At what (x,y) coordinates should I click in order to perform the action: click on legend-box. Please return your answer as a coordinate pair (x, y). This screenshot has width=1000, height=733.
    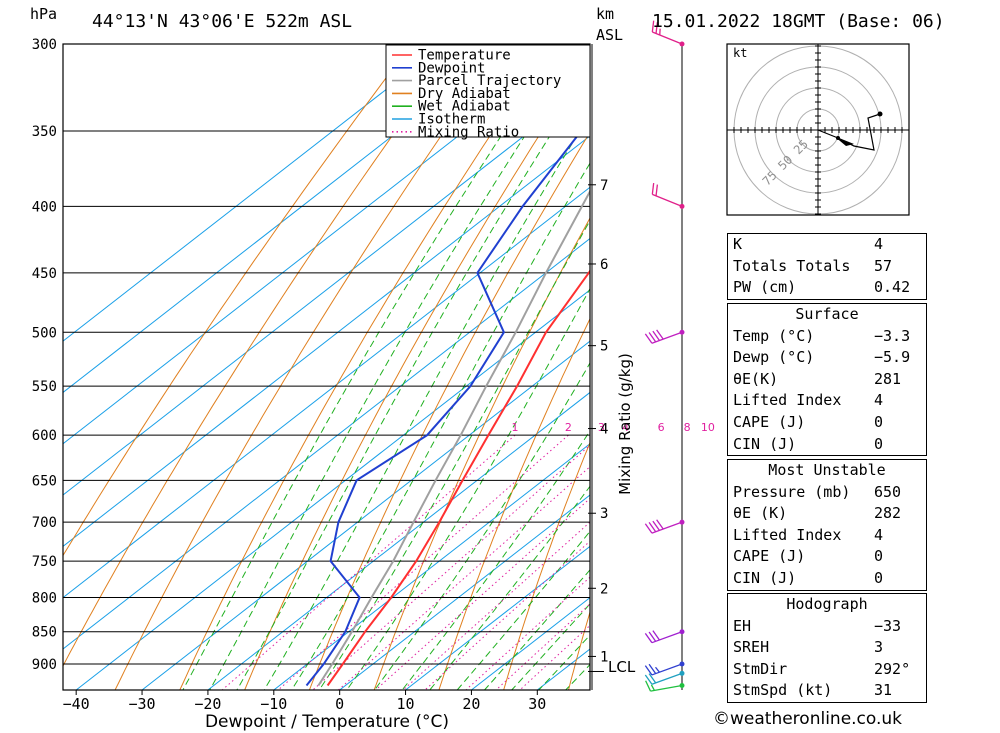
    Looking at the image, I should click on (488, 91).